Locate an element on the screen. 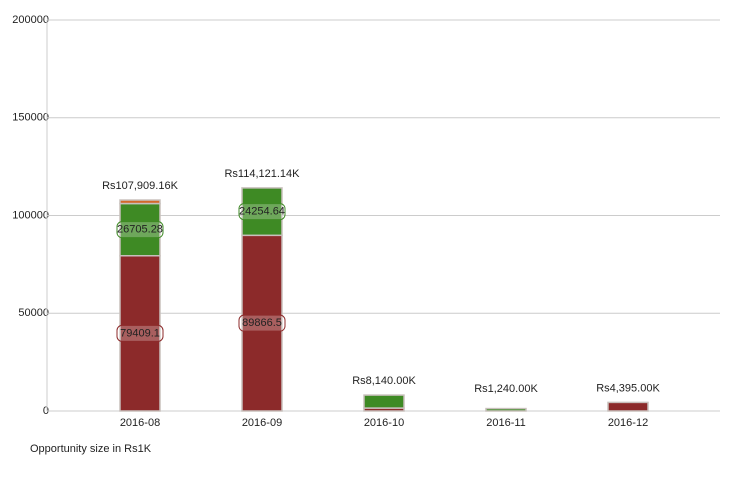  x-tick-label: 2016-12 is located at coordinates (628, 423).